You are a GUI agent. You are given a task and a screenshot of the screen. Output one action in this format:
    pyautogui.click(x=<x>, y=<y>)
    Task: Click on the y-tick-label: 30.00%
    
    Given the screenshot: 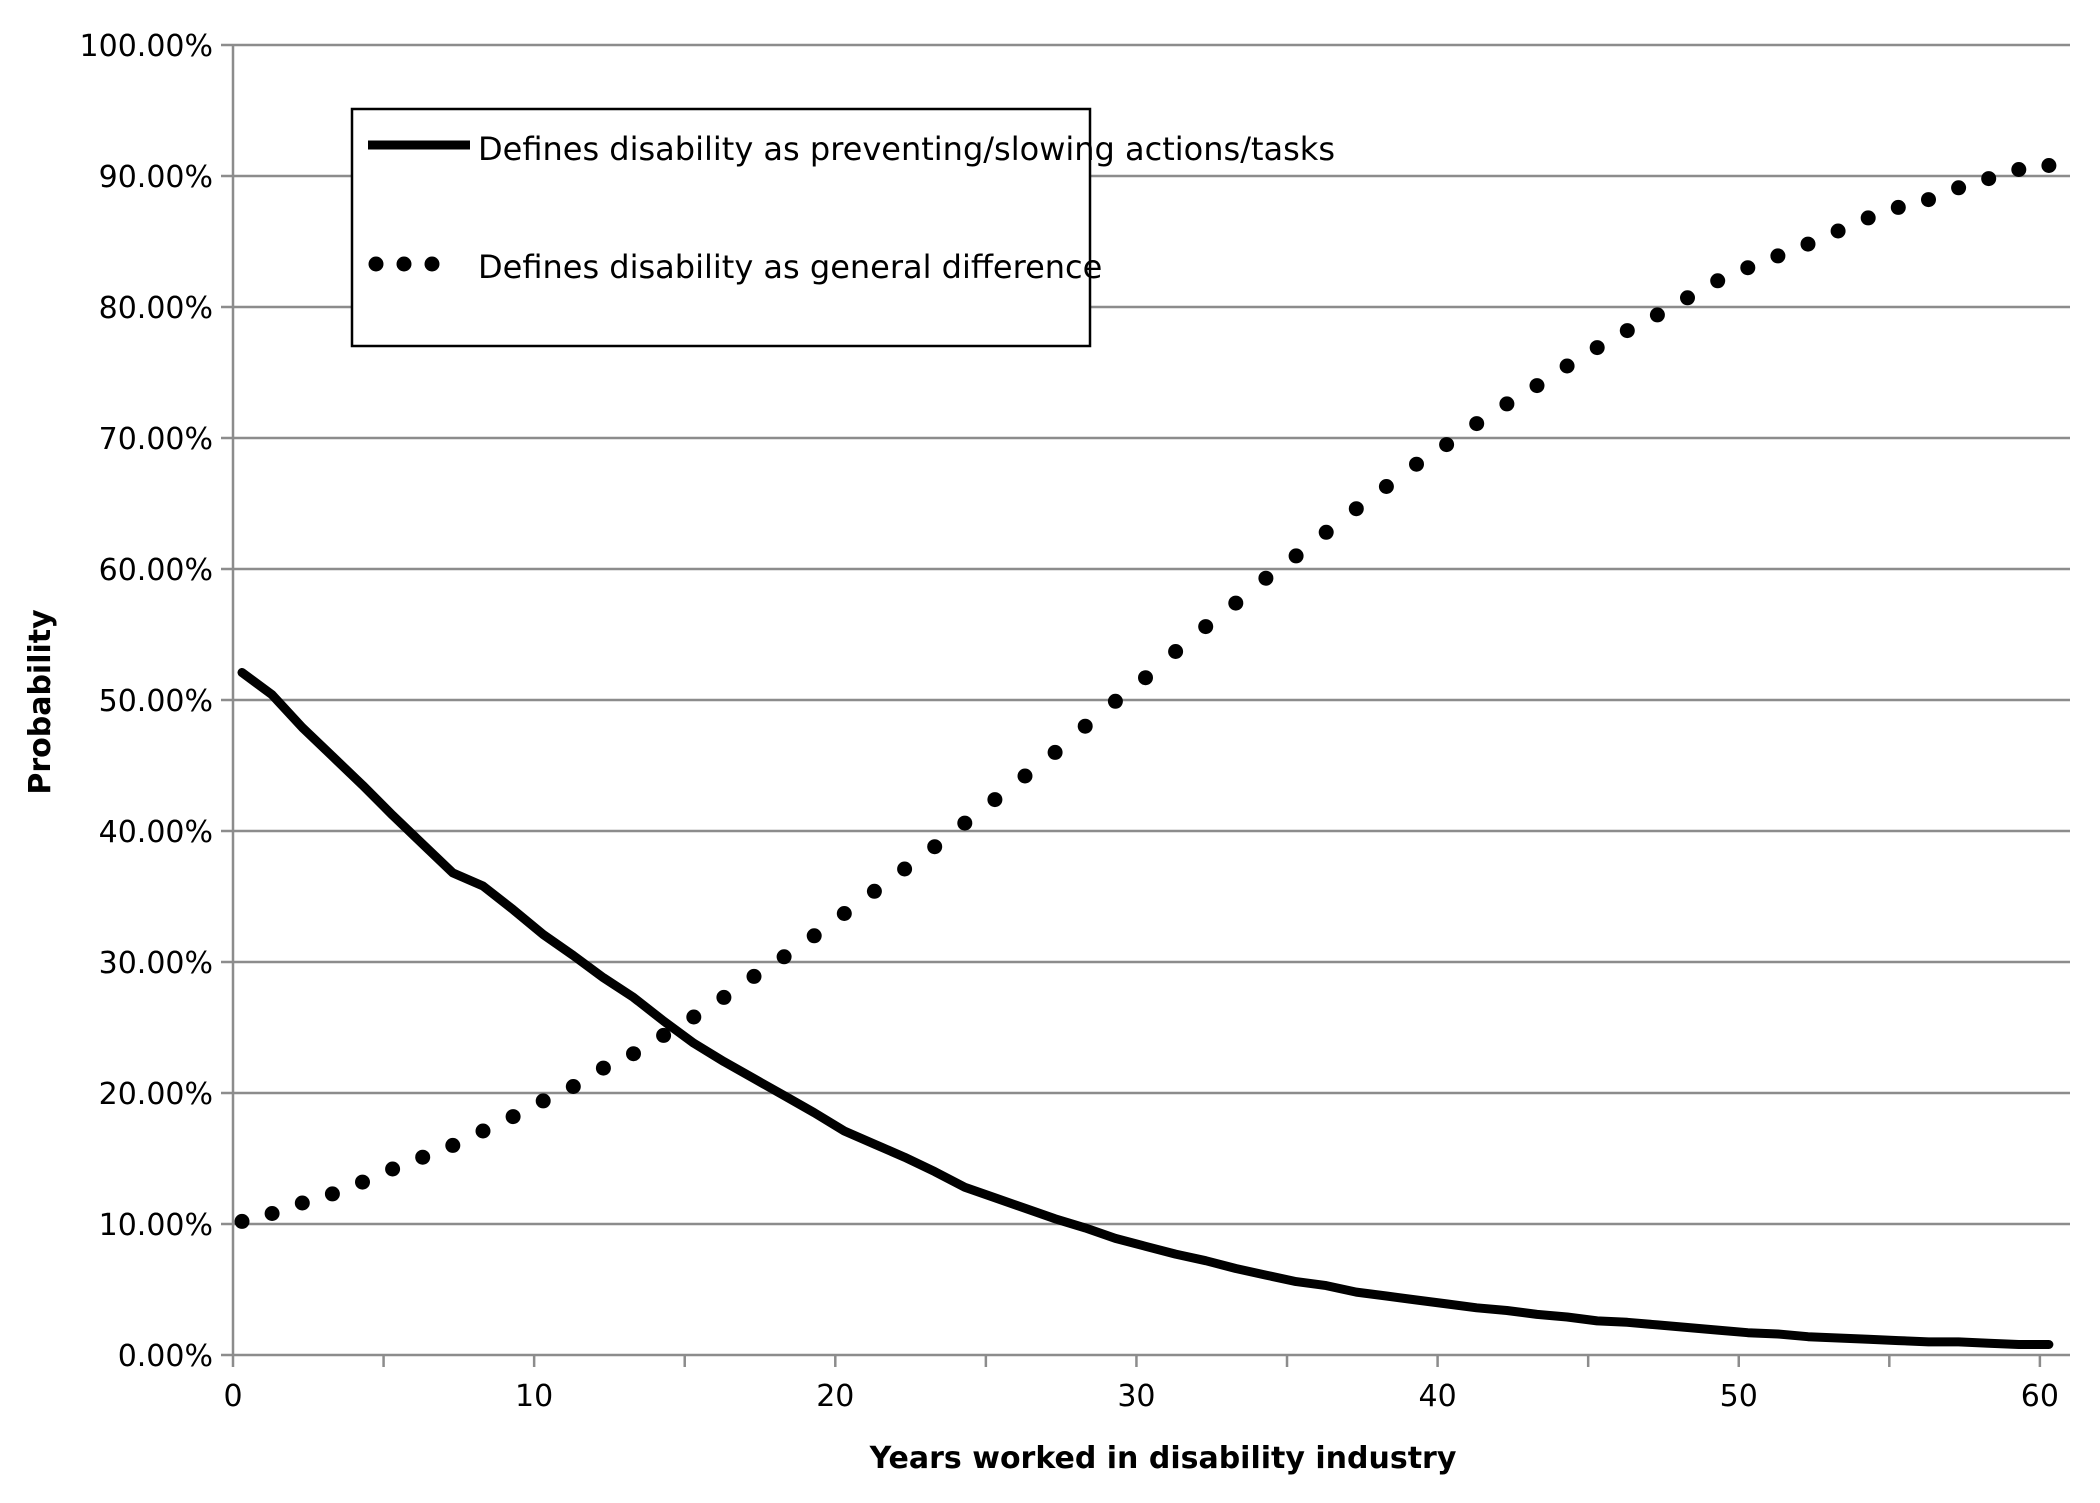 What is the action you would take?
    pyautogui.click(x=156, y=963)
    